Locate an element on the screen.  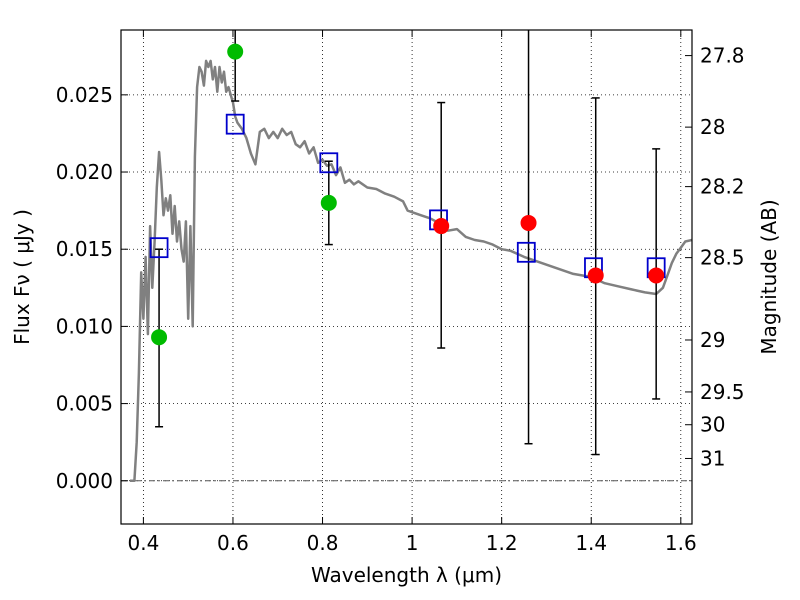
y-tick-label: 0.010 is located at coordinates (84, 326).